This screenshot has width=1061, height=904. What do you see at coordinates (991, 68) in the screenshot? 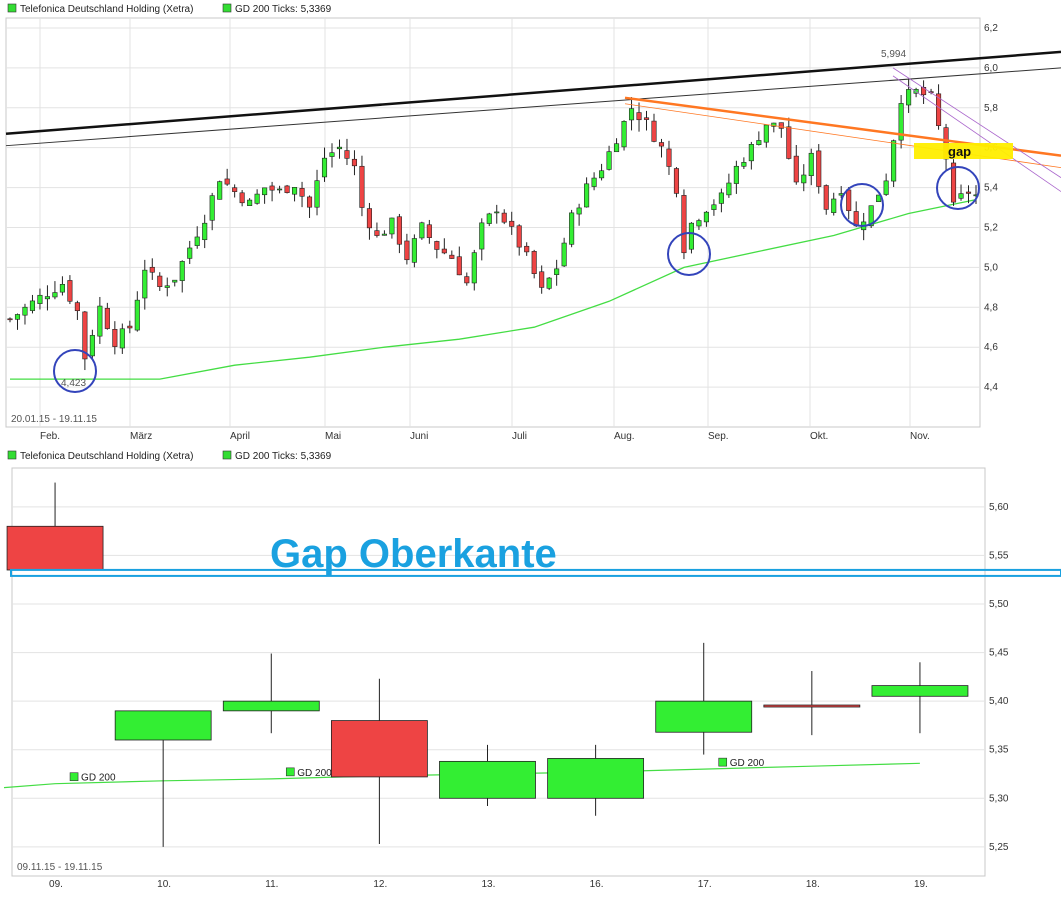
I see `top-y-tick-label: 6,0` at bounding box center [991, 68].